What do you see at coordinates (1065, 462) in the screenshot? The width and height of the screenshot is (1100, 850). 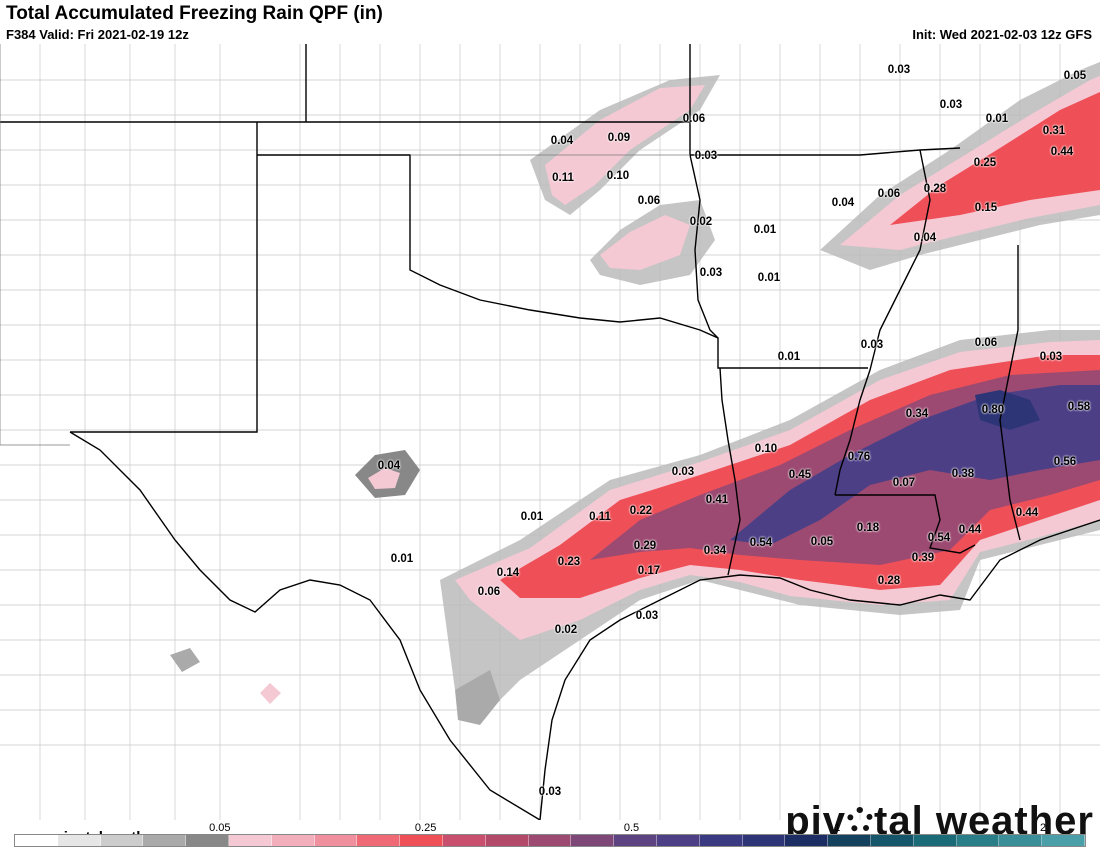 I see `qpf-value-label: 0.56` at bounding box center [1065, 462].